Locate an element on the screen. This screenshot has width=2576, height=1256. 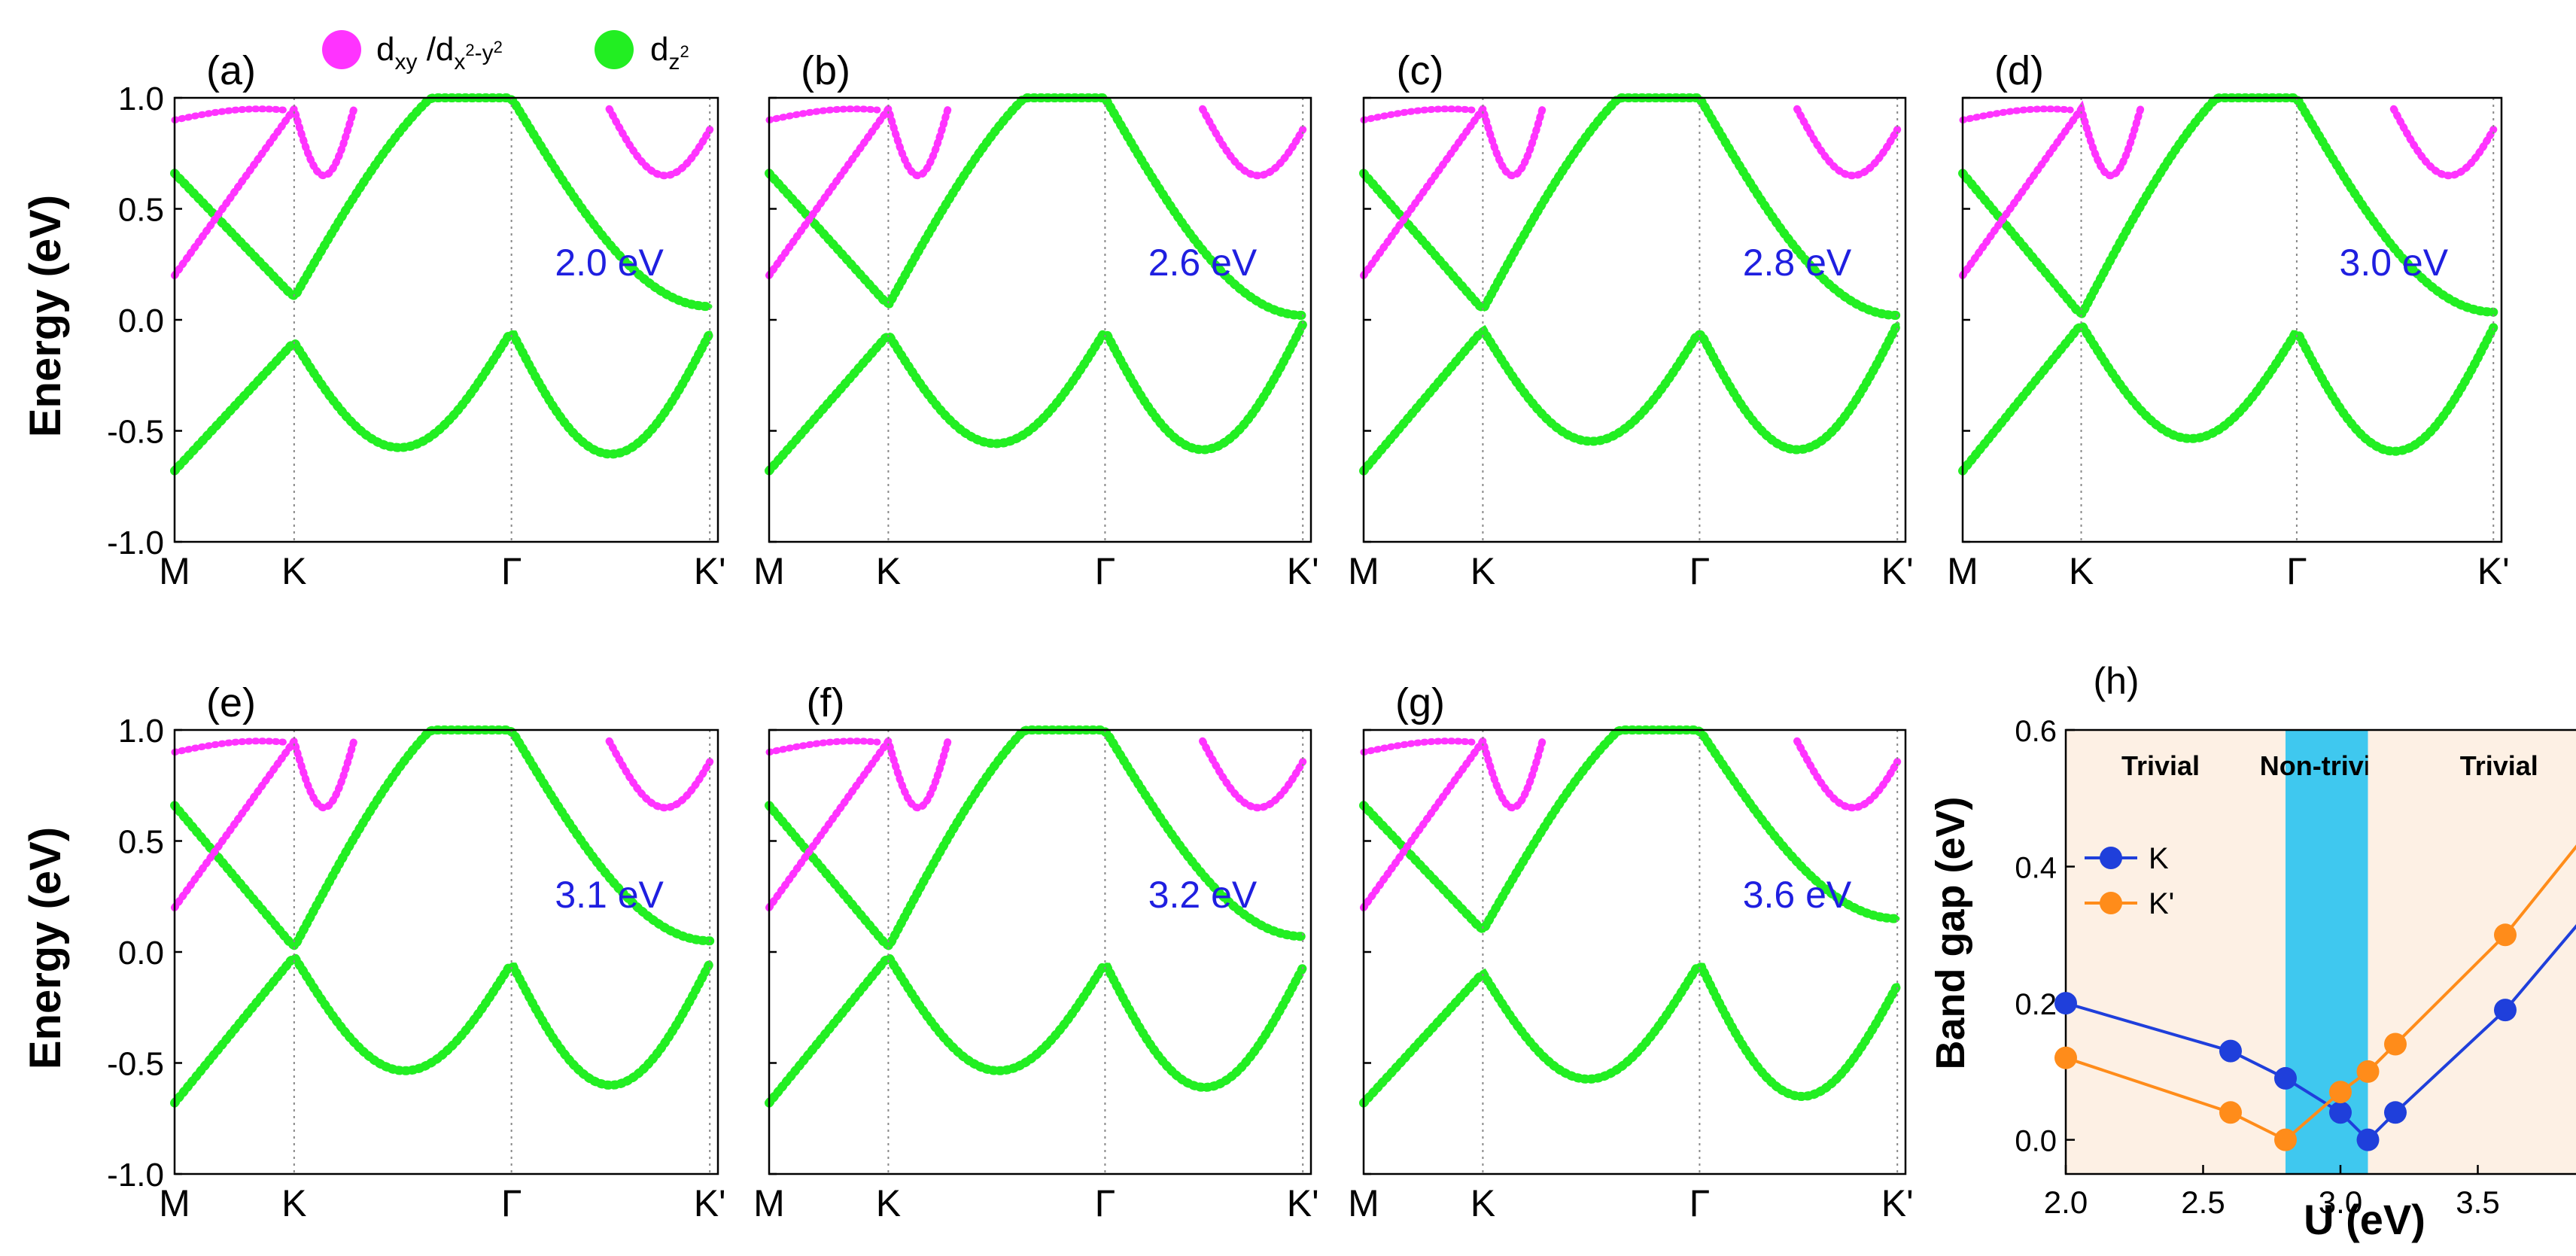
u-value-label: 2.8 eV is located at coordinates (1797, 263).